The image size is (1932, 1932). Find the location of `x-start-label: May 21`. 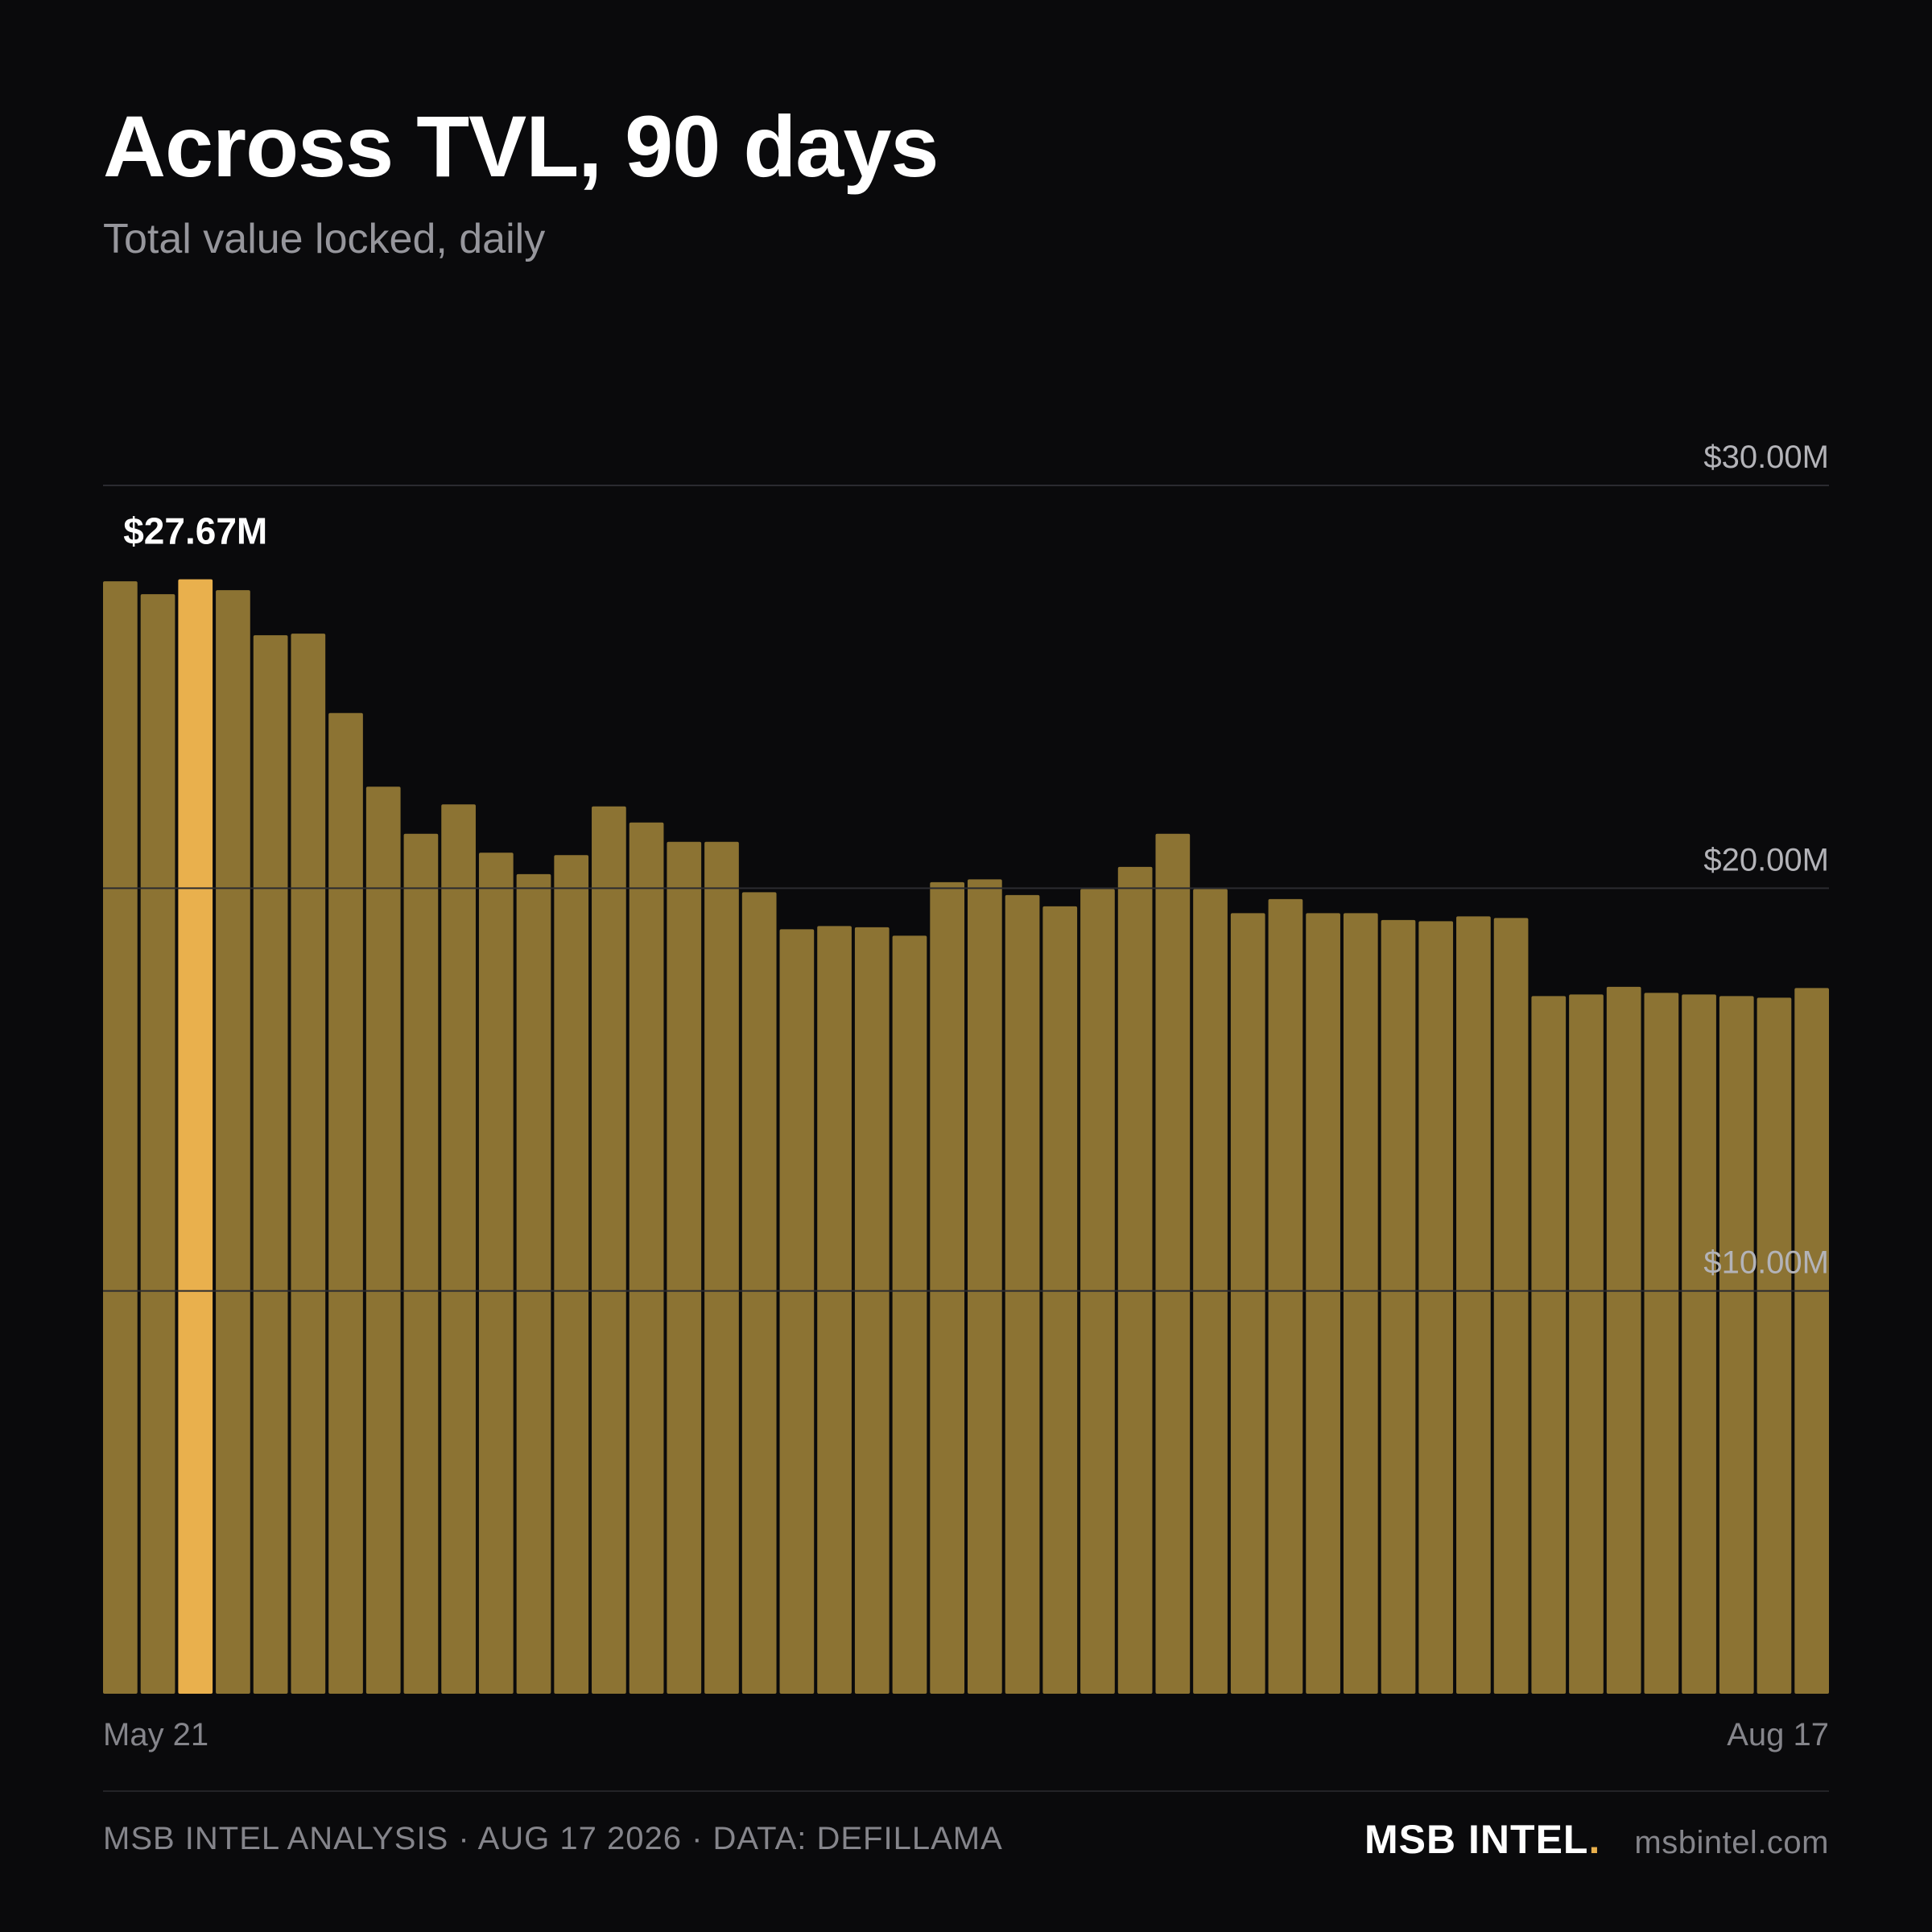

x-start-label: May 21 is located at coordinates (155, 1734).